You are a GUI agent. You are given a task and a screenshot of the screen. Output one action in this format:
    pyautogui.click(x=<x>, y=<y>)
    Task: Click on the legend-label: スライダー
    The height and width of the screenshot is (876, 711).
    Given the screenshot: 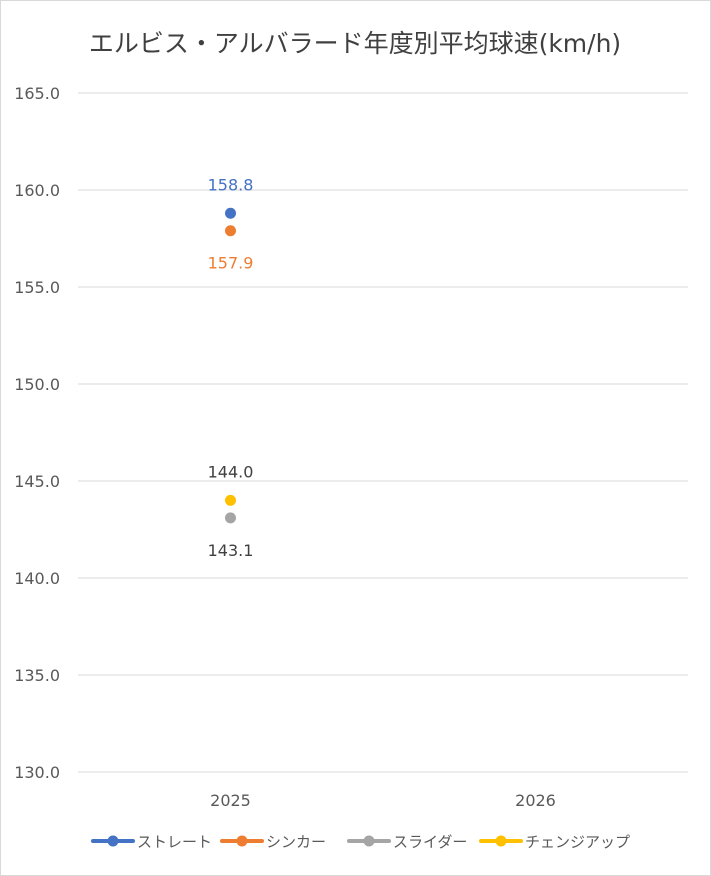 What is the action you would take?
    pyautogui.click(x=430, y=842)
    